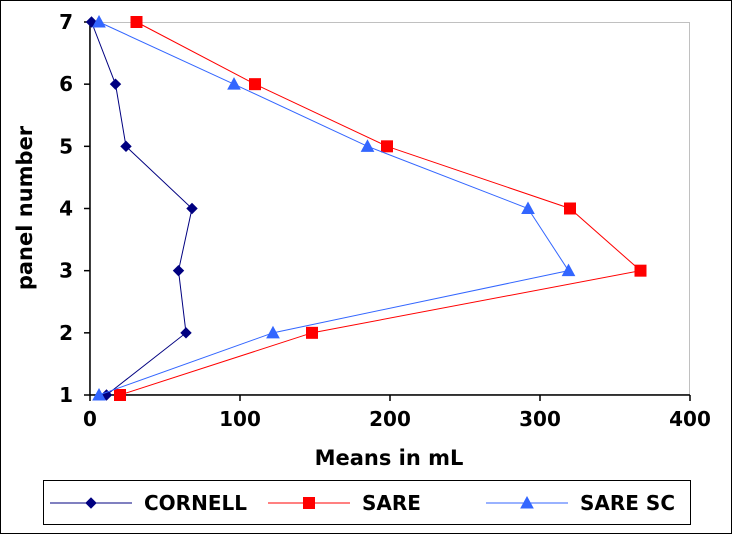  What do you see at coordinates (195, 503) in the screenshot?
I see `legend-label: CORNELL` at bounding box center [195, 503].